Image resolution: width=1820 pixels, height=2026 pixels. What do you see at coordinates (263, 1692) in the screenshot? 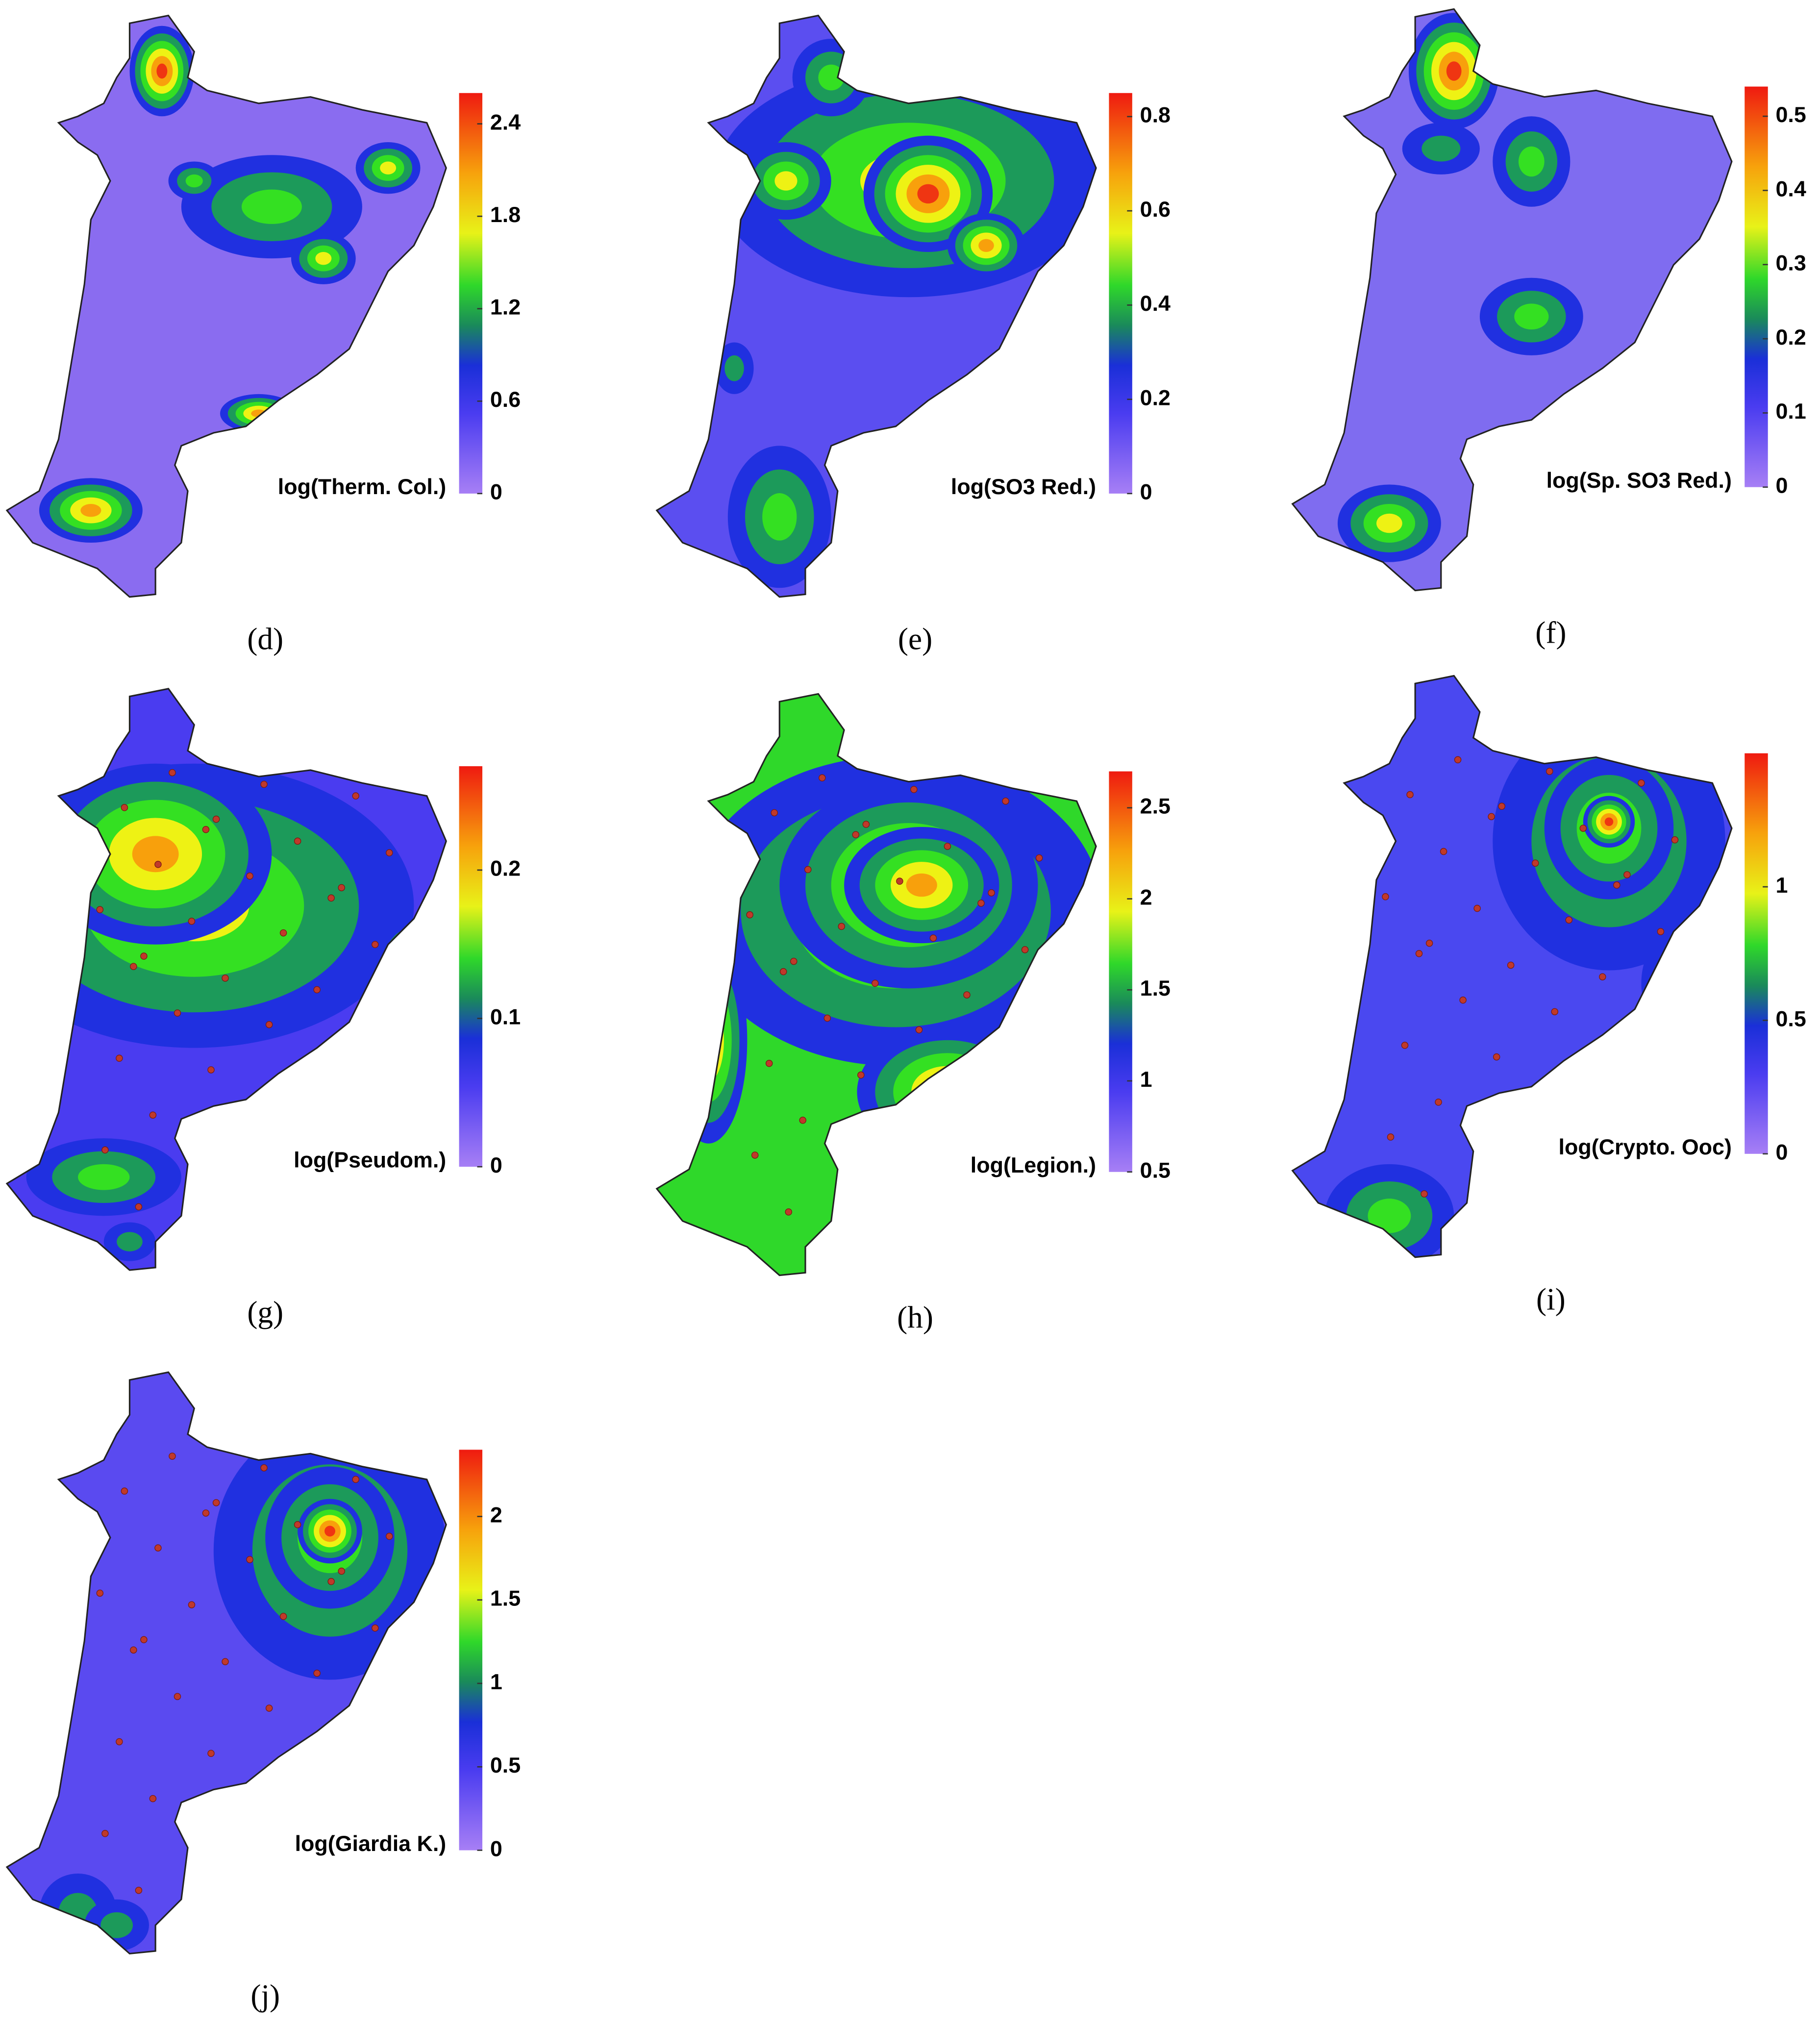
I see `map-panel: 0 0.5 1 1.5 2 log(Giardia K.) (j)` at bounding box center [263, 1692].